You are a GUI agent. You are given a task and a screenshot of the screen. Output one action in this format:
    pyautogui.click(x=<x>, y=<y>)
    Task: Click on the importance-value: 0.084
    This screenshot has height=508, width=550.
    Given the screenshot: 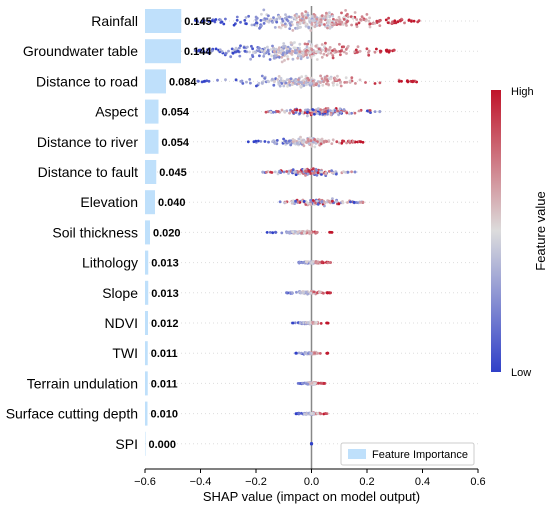 What is the action you would take?
    pyautogui.click(x=183, y=82)
    